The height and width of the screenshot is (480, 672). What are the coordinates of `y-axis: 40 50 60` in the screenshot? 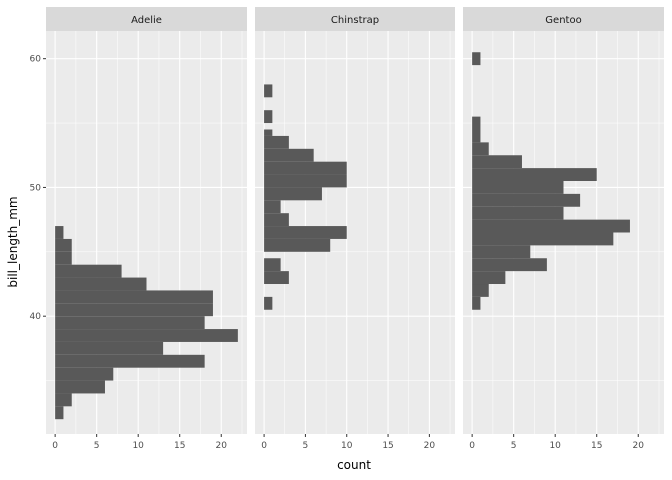 It's located at (38, 188).